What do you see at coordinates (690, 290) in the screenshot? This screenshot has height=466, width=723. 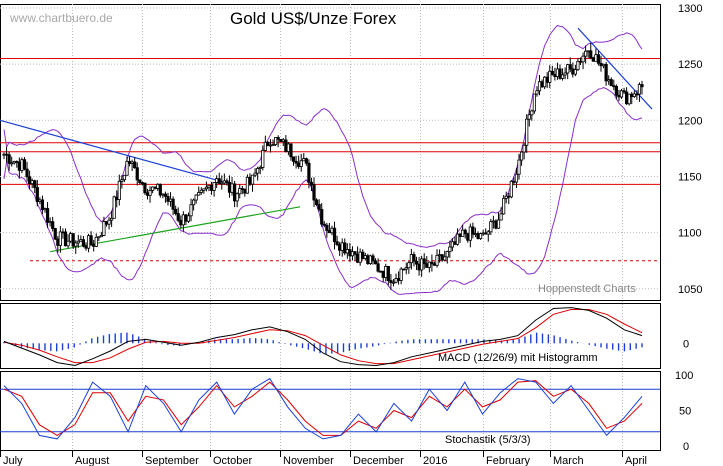 I see `price-tick-label: 1050` at bounding box center [690, 290].